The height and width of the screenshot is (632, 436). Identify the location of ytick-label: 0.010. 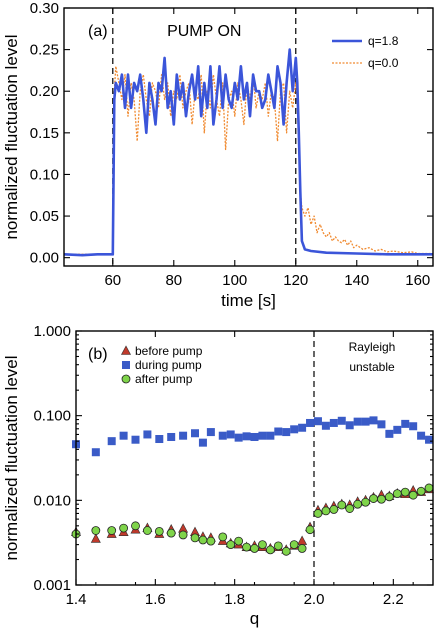
(52, 500).